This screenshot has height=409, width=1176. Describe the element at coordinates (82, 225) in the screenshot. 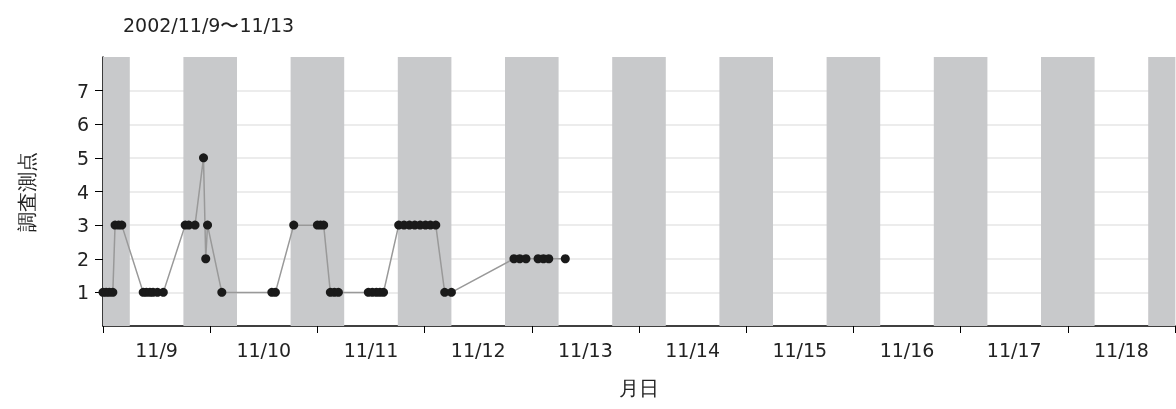

I see `y-tick-label: 3` at that location.